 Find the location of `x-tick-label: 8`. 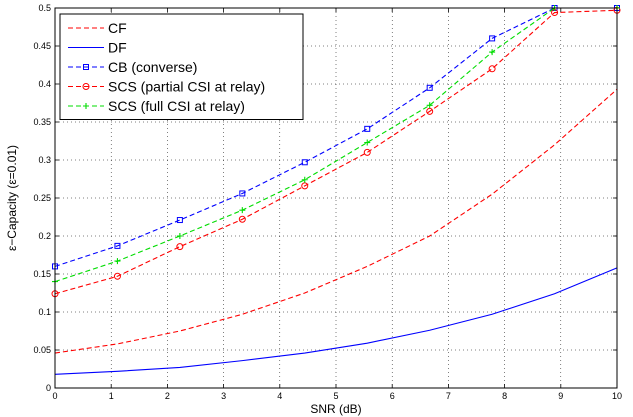

x-tick-label: 8 is located at coordinates (504, 396).